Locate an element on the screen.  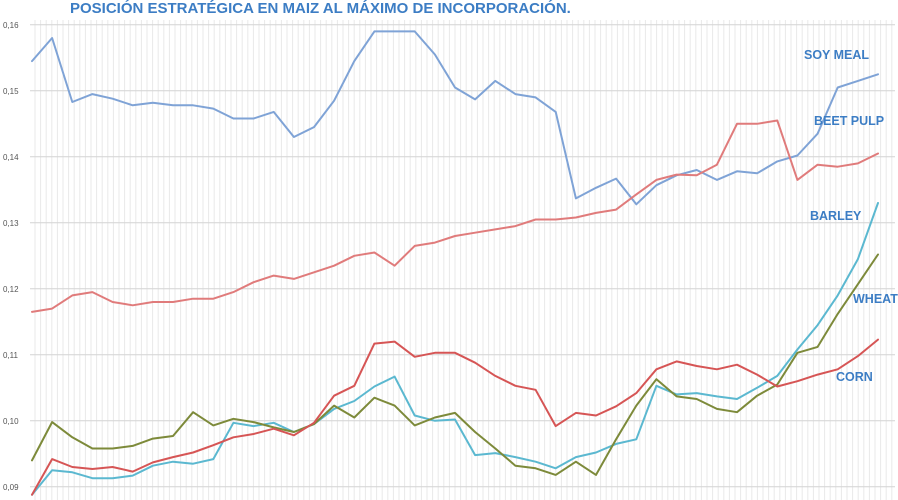
y-tick-label: 0,13 is located at coordinates (11, 223).